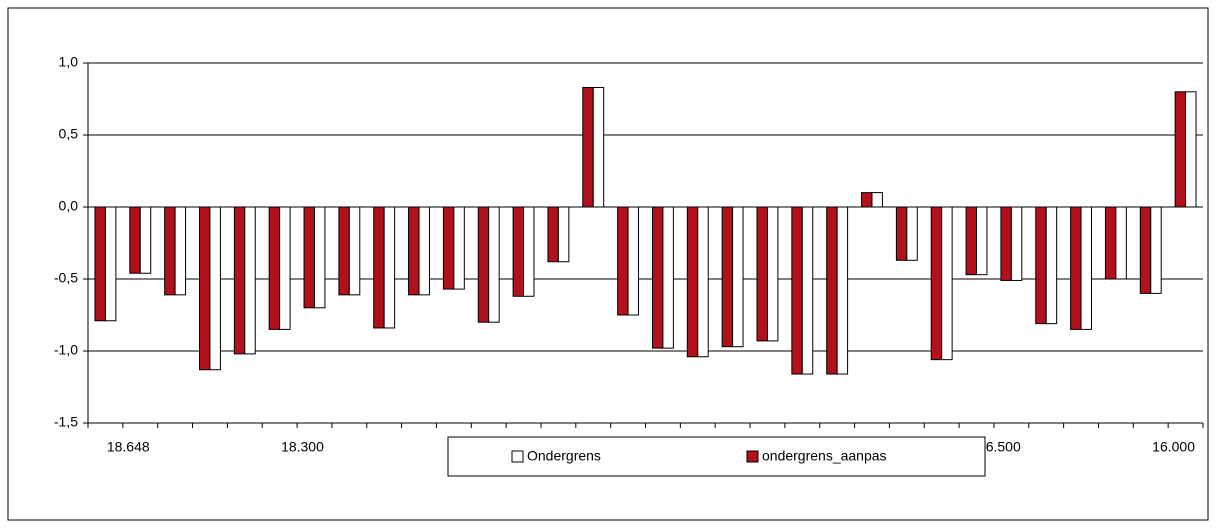 The image size is (1216, 529). I want to click on y-tick-label: 0,5, so click(69, 134).